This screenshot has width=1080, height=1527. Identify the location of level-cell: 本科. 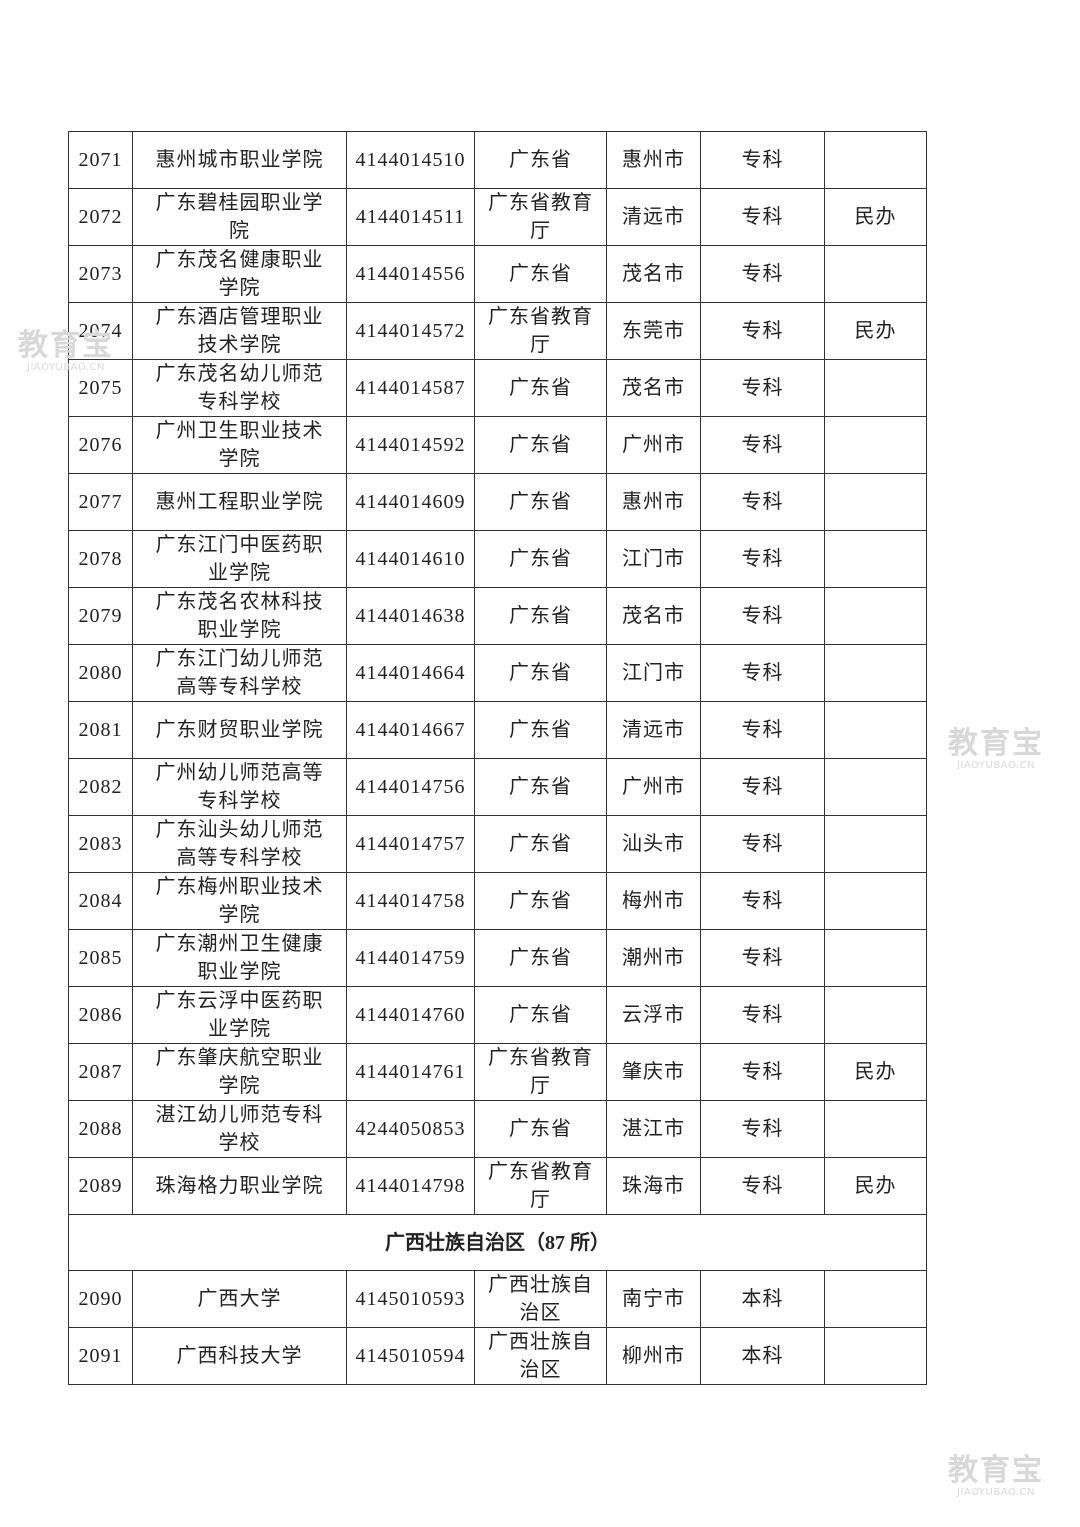
(762, 1299).